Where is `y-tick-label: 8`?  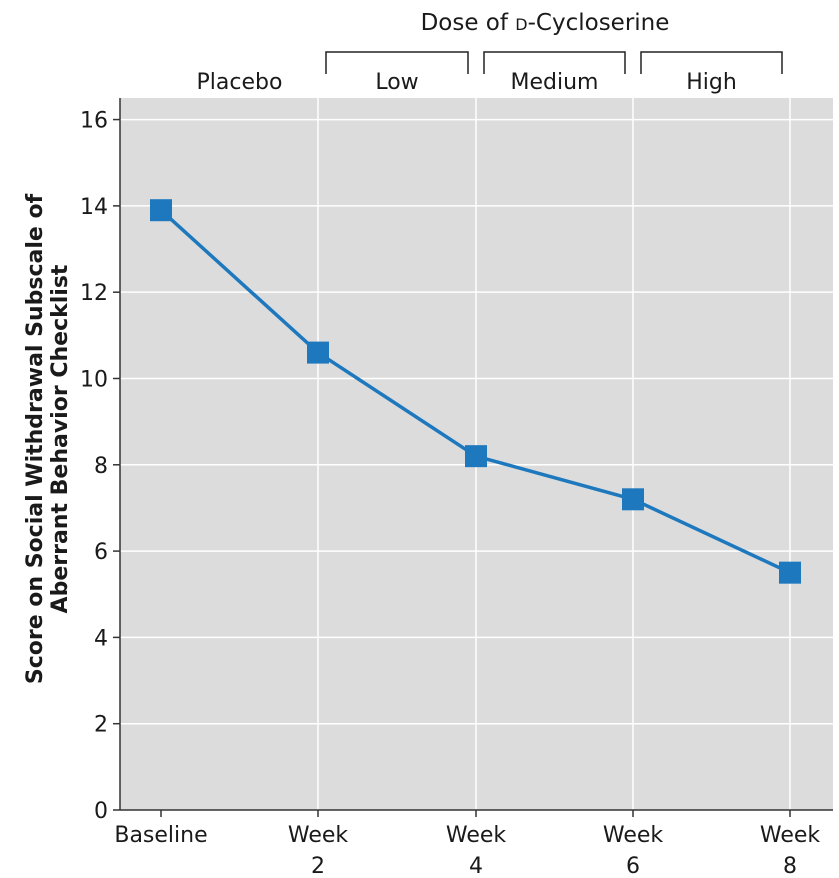
y-tick-label: 8 is located at coordinates (101, 466).